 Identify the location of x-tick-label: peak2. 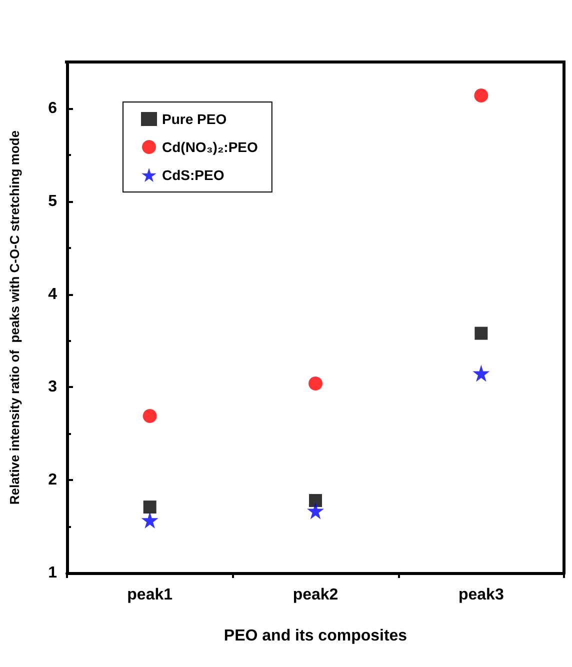
(315, 595).